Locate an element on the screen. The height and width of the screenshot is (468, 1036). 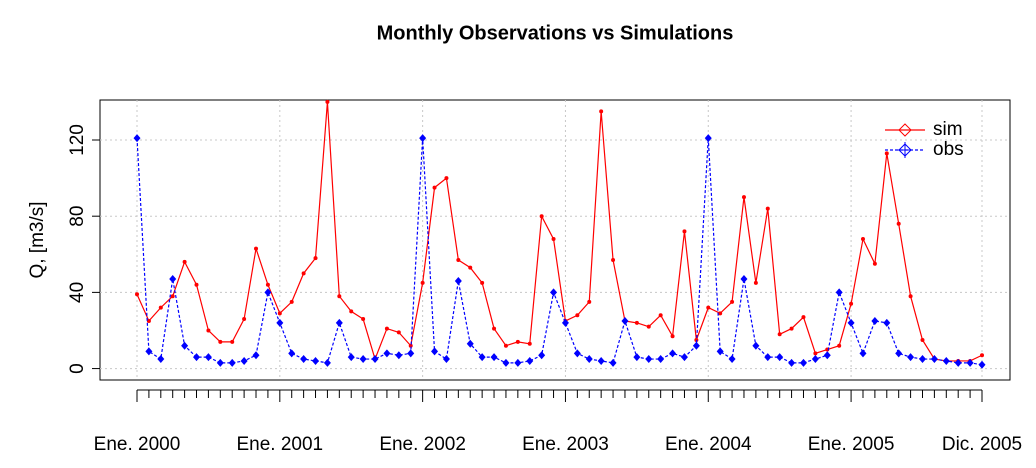
x-tick-label: Ene. 2005 is located at coordinates (851, 444).